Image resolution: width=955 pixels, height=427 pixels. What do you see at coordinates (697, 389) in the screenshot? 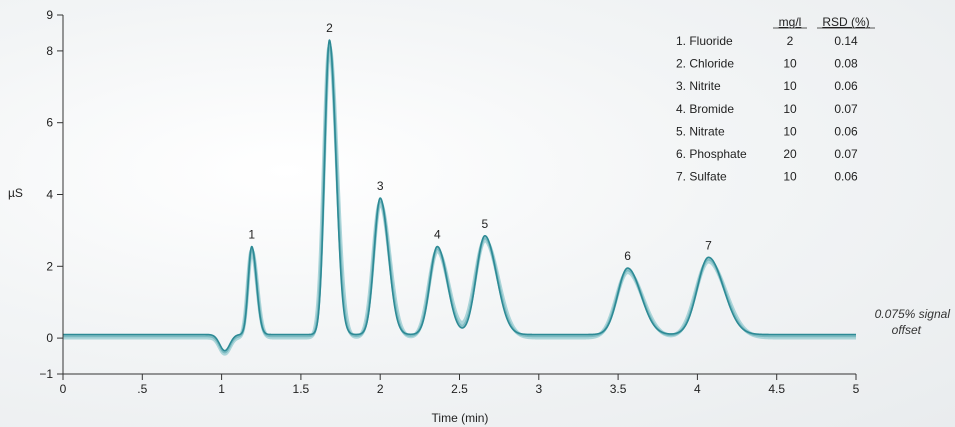
I see `x-tick-label: 4` at bounding box center [697, 389].